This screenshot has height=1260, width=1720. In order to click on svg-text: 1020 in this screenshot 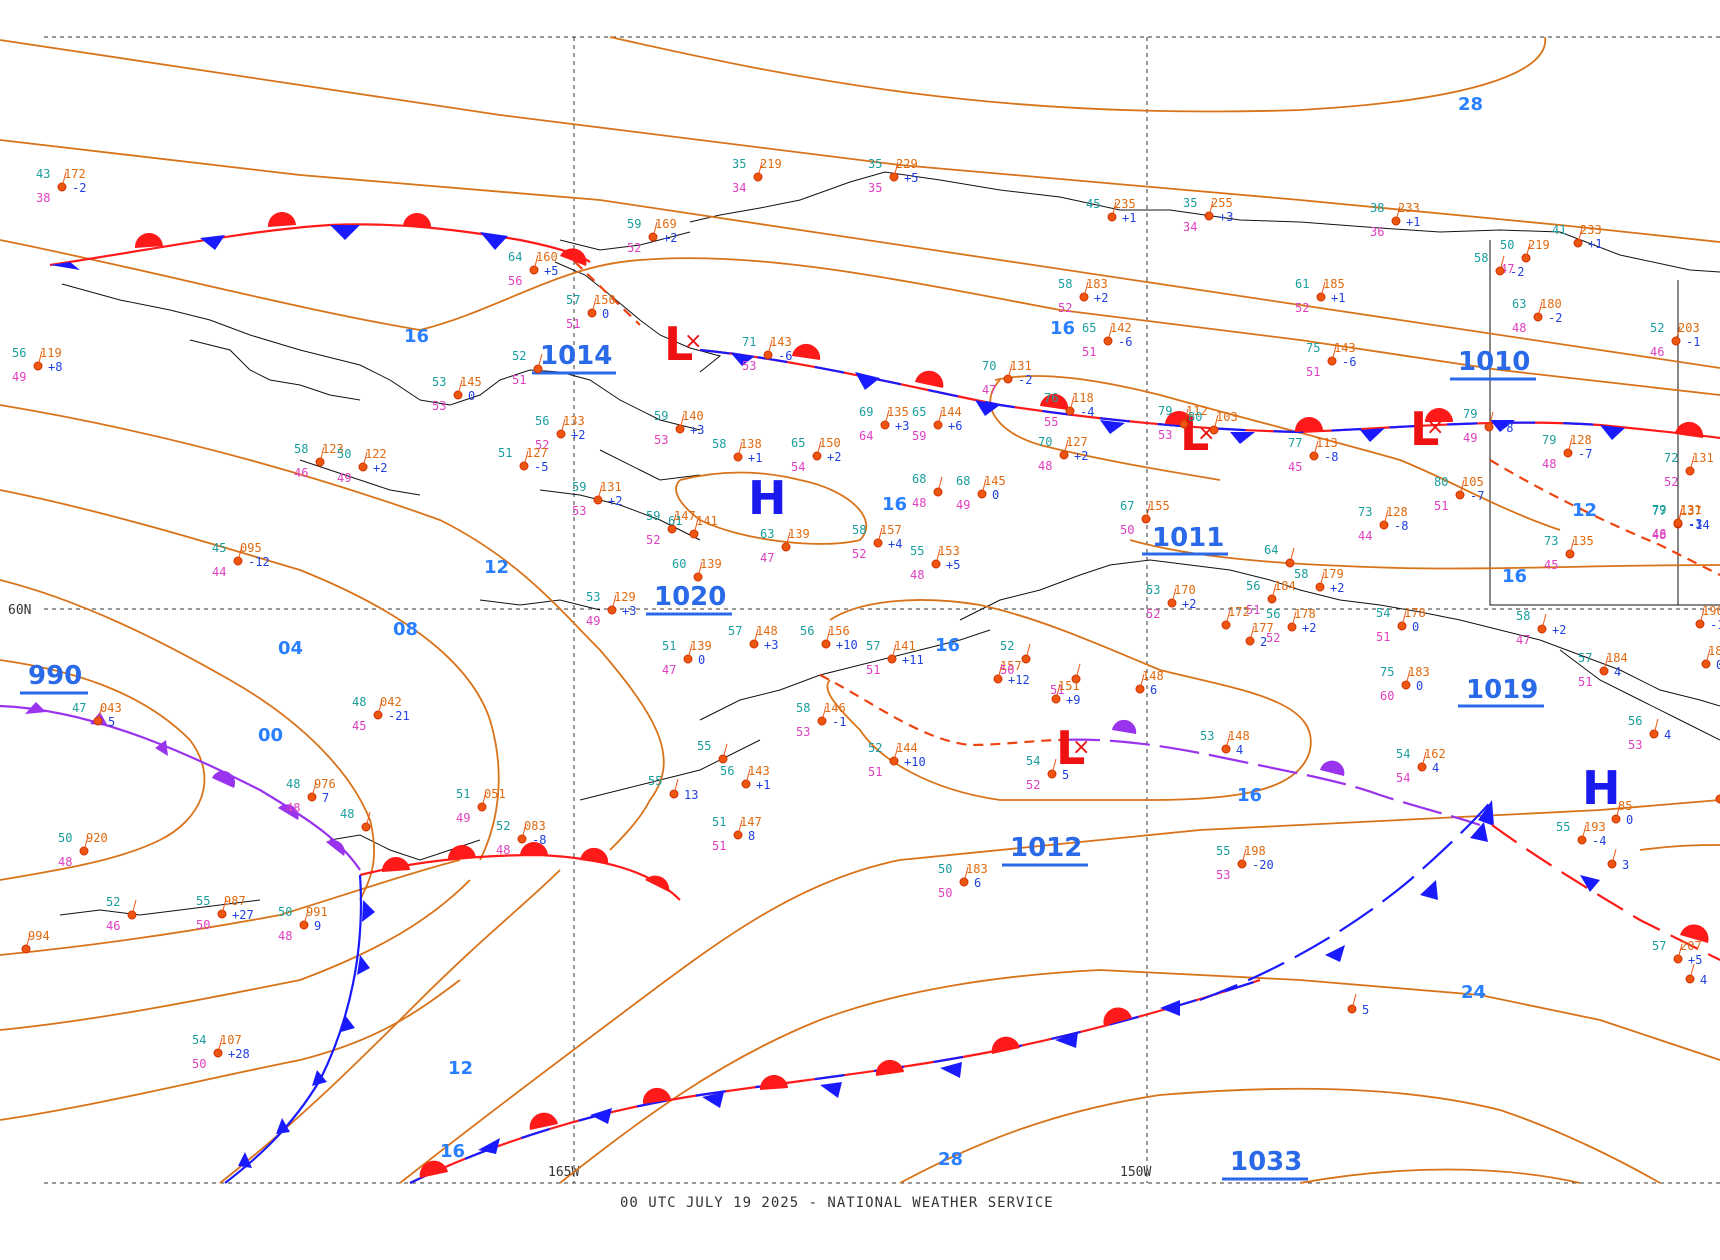, I will do `click(690, 597)`.